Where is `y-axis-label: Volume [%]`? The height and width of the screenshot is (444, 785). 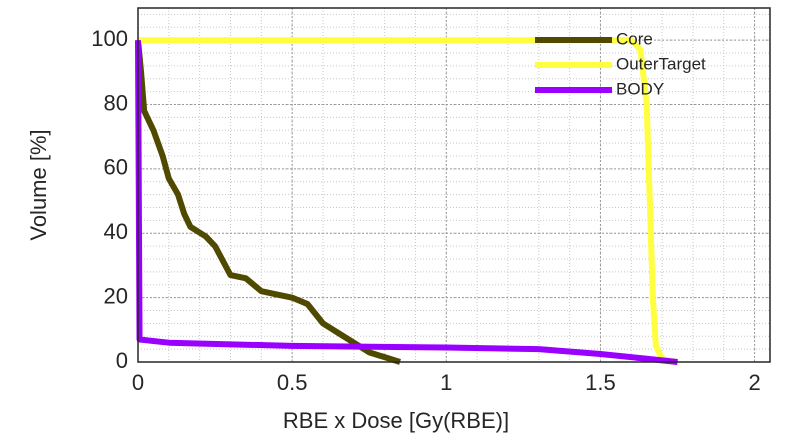
y-axis-label: Volume [%] is located at coordinates (38, 184).